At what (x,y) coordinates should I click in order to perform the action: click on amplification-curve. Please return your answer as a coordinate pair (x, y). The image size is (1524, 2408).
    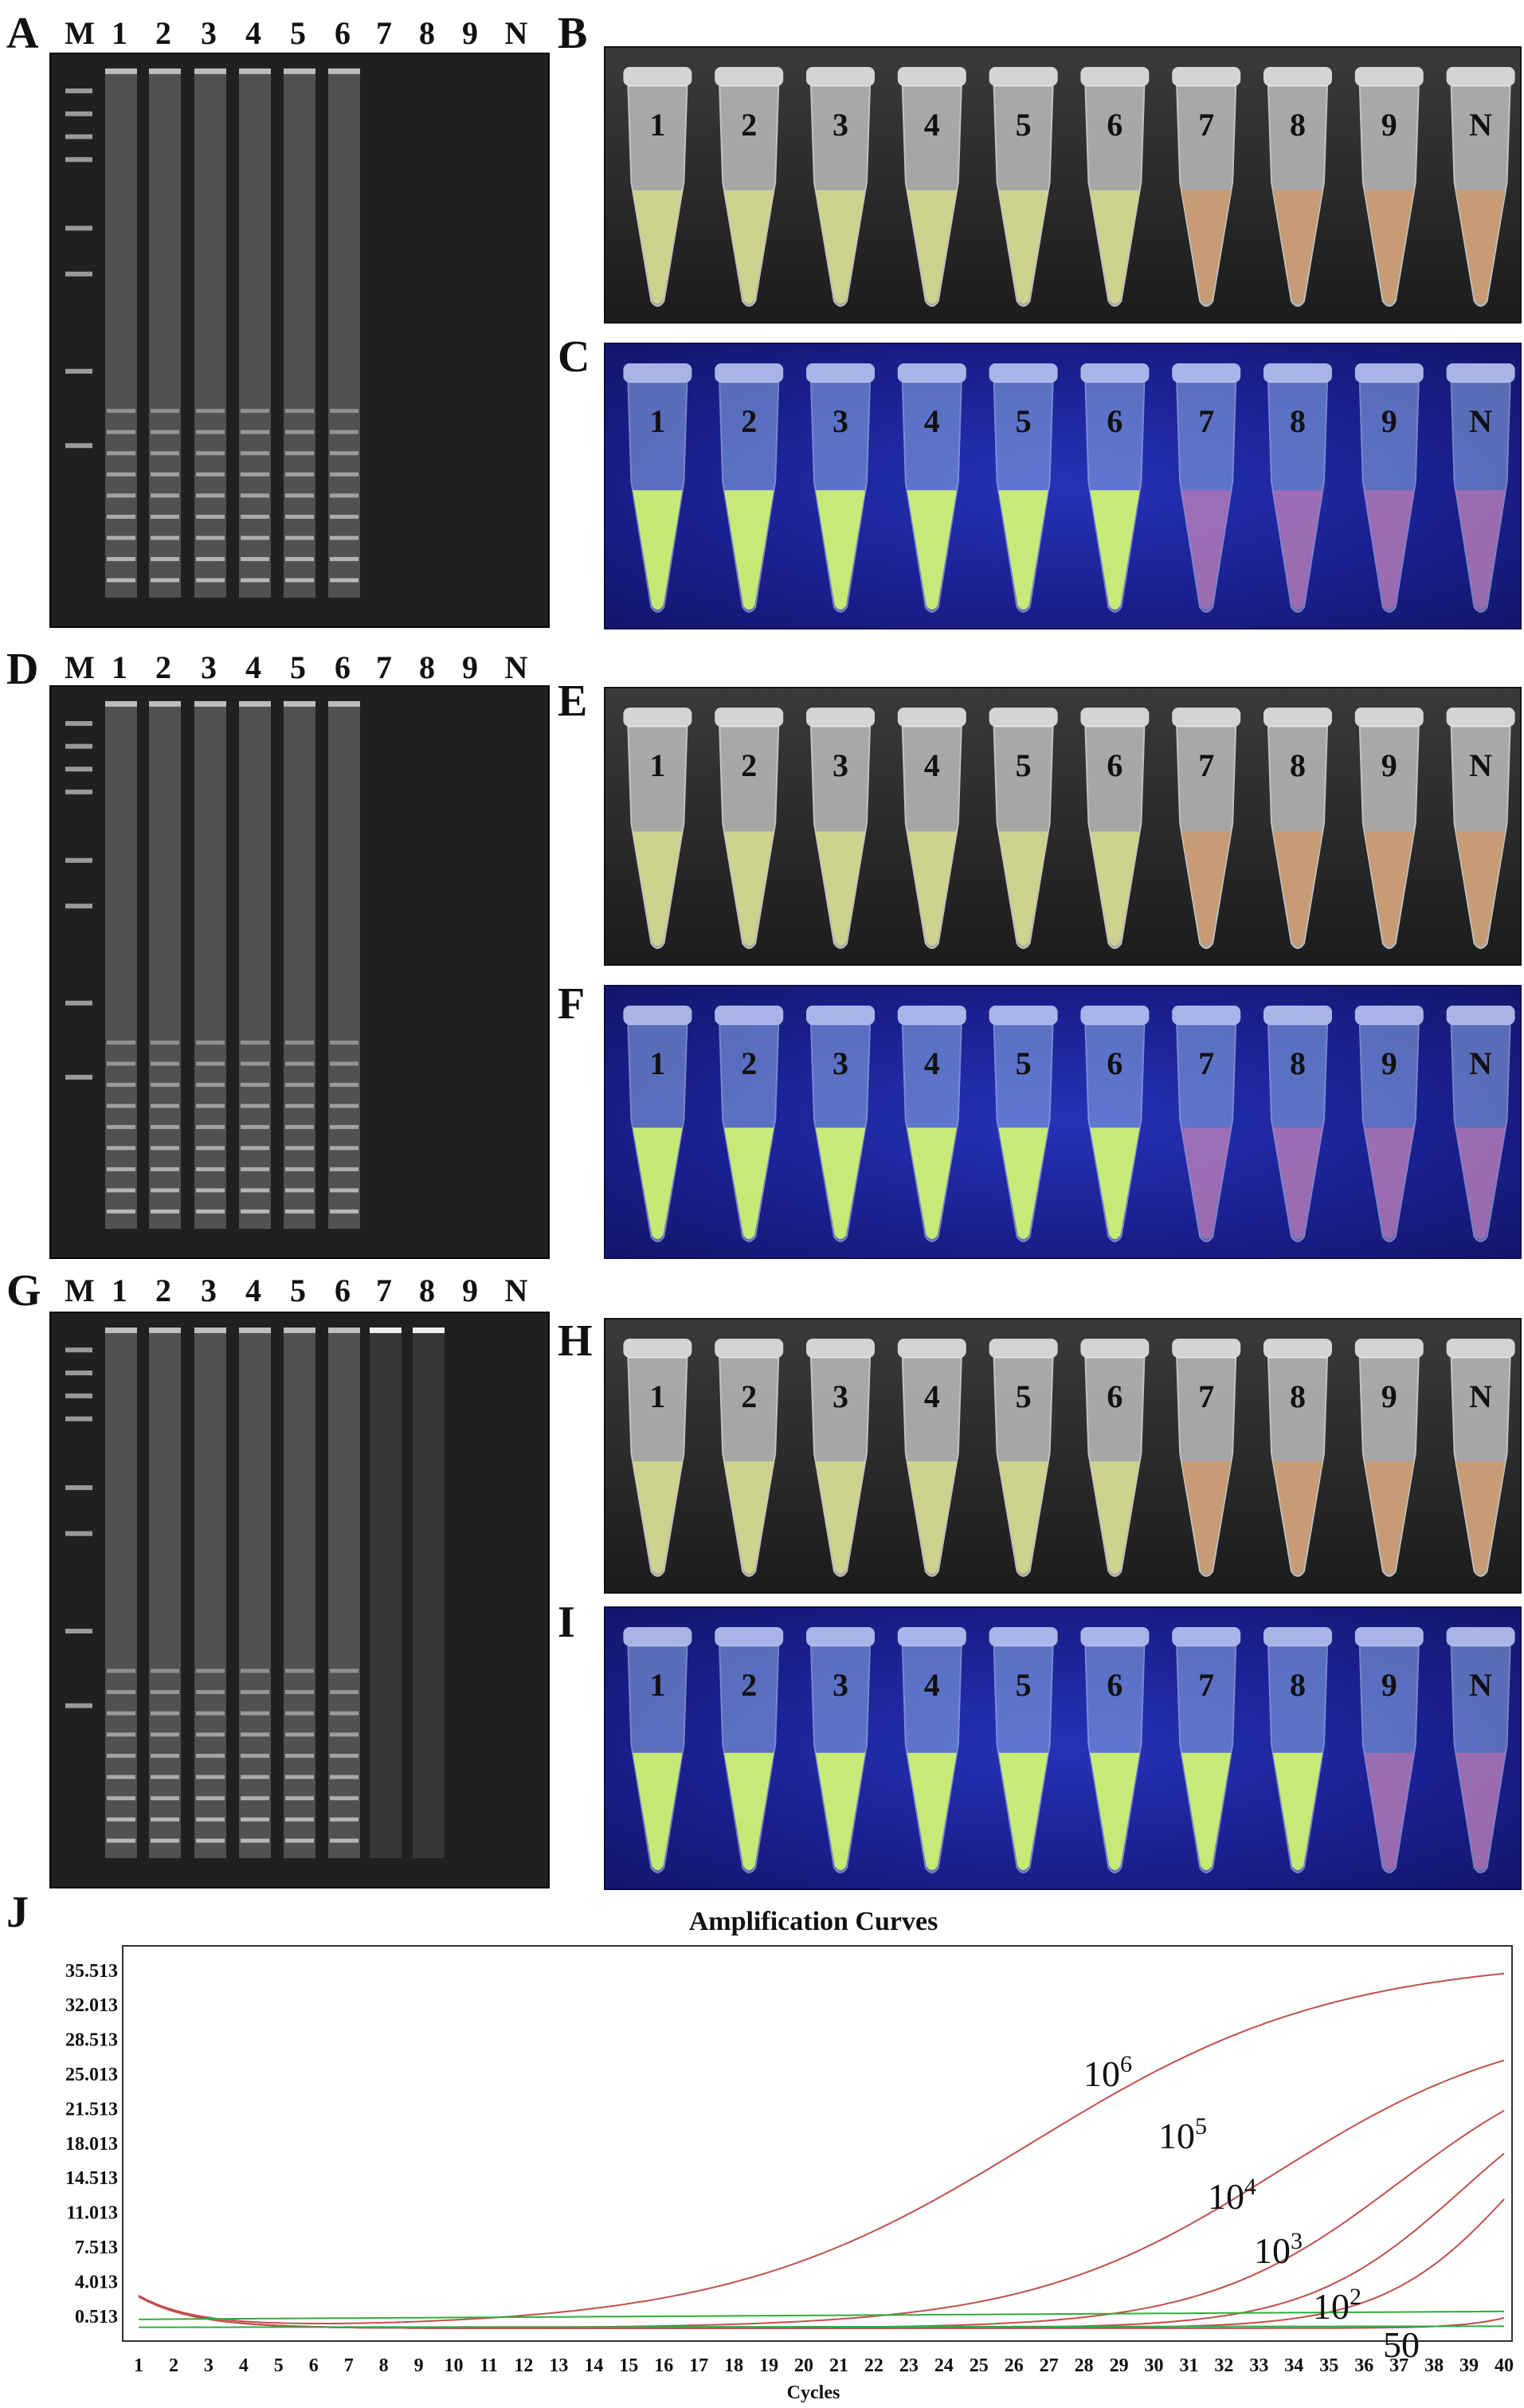
    Looking at the image, I should click on (821, 2148).